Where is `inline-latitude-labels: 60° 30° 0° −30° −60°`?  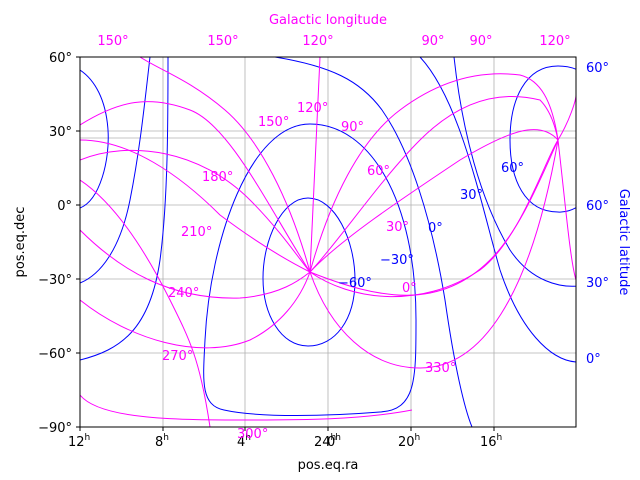
inline-latitude-labels: 60° 30° 0° −30° −60° is located at coordinates (431, 226).